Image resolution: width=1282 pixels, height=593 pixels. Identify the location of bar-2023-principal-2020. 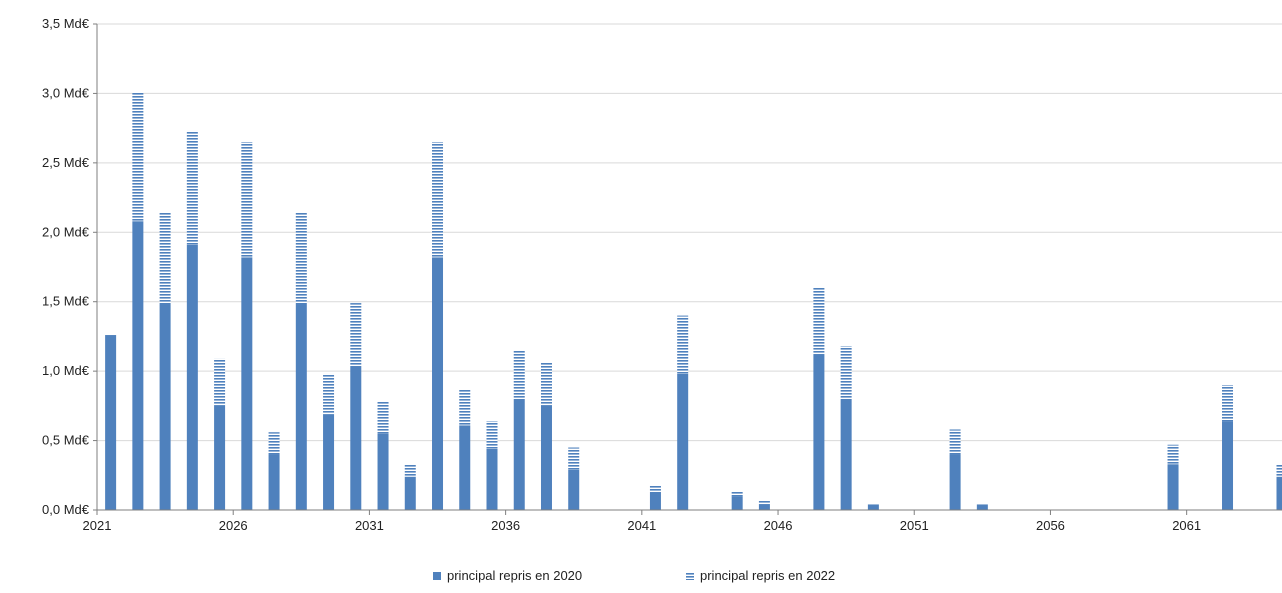
(165, 407).